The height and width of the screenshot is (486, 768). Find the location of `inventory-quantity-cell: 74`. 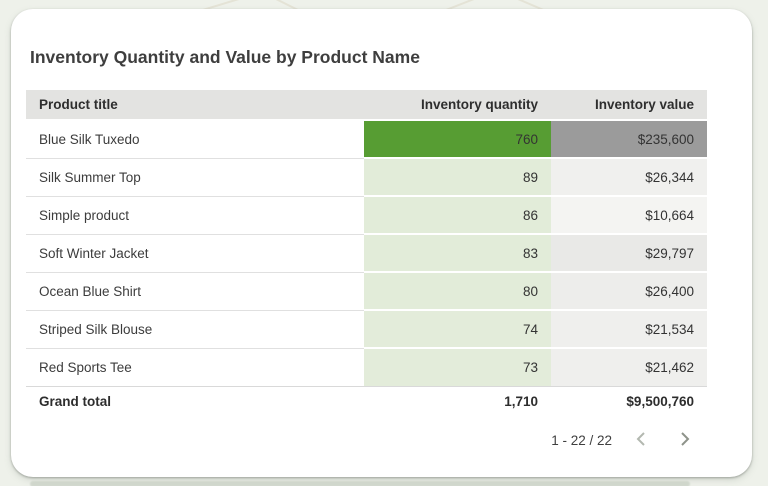

inventory-quantity-cell: 74 is located at coordinates (457, 328).